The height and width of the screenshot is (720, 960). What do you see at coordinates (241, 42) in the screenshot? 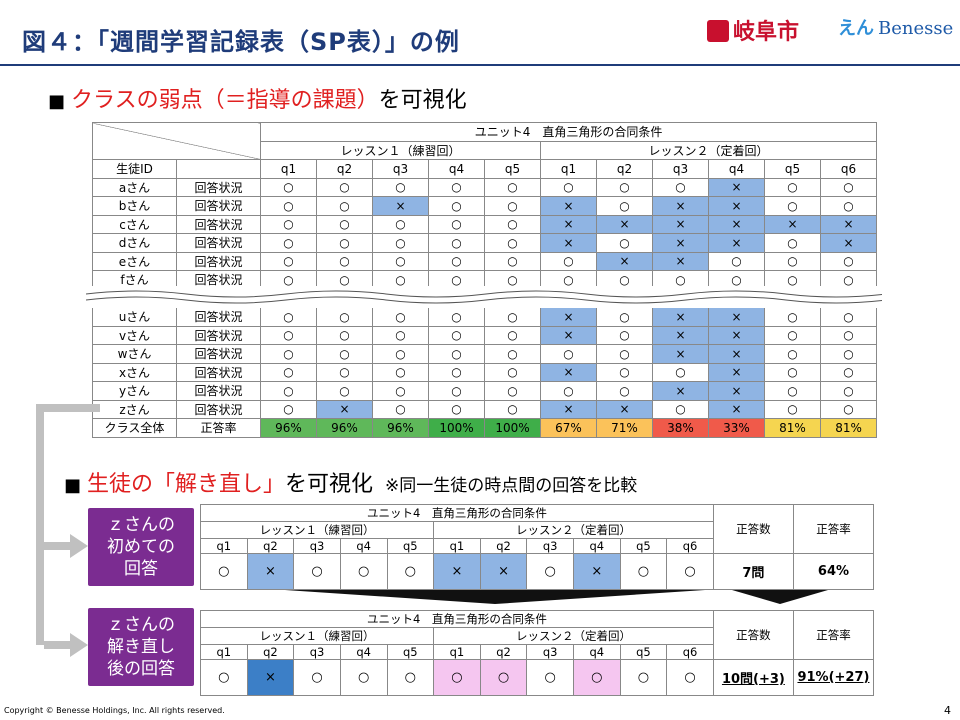
I see `page-title: 図４：「週間学習記録表（SP表）」の例` at bounding box center [241, 42].